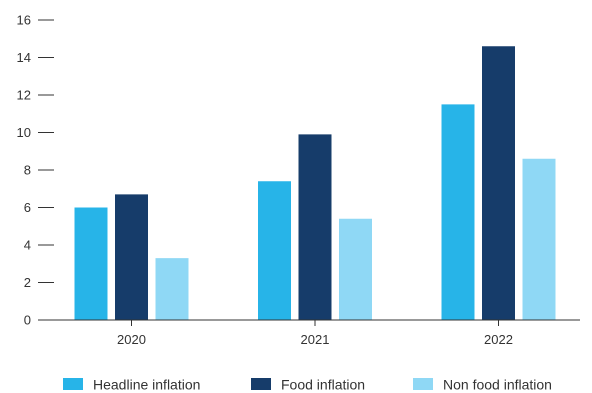 Image resolution: width=592 pixels, height=393 pixels. What do you see at coordinates (24, 132) in the screenshot?
I see `y-tick-label: 10` at bounding box center [24, 132].